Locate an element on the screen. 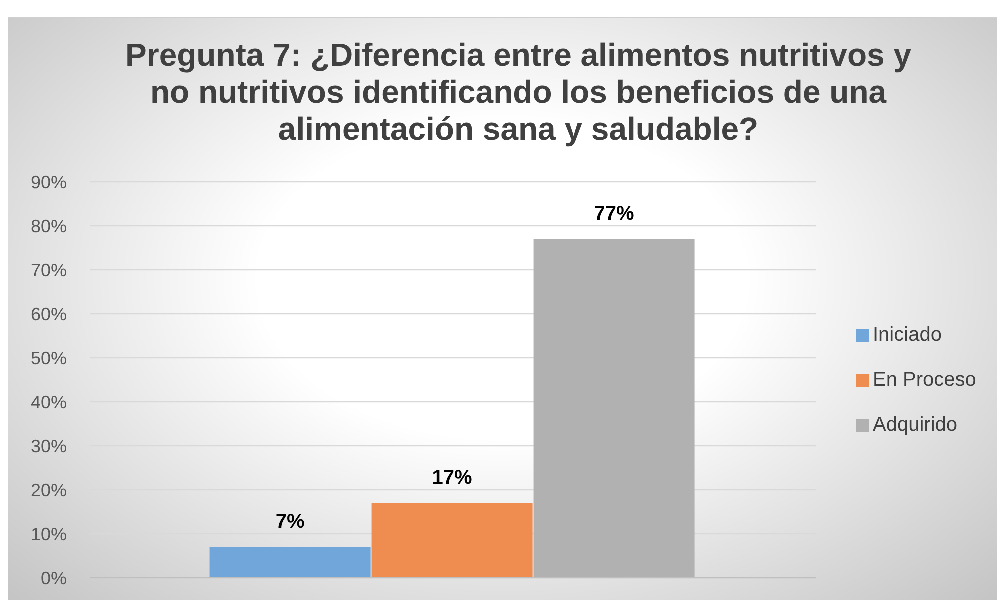 This screenshot has width=997, height=600. data-label: 7% is located at coordinates (290, 522).